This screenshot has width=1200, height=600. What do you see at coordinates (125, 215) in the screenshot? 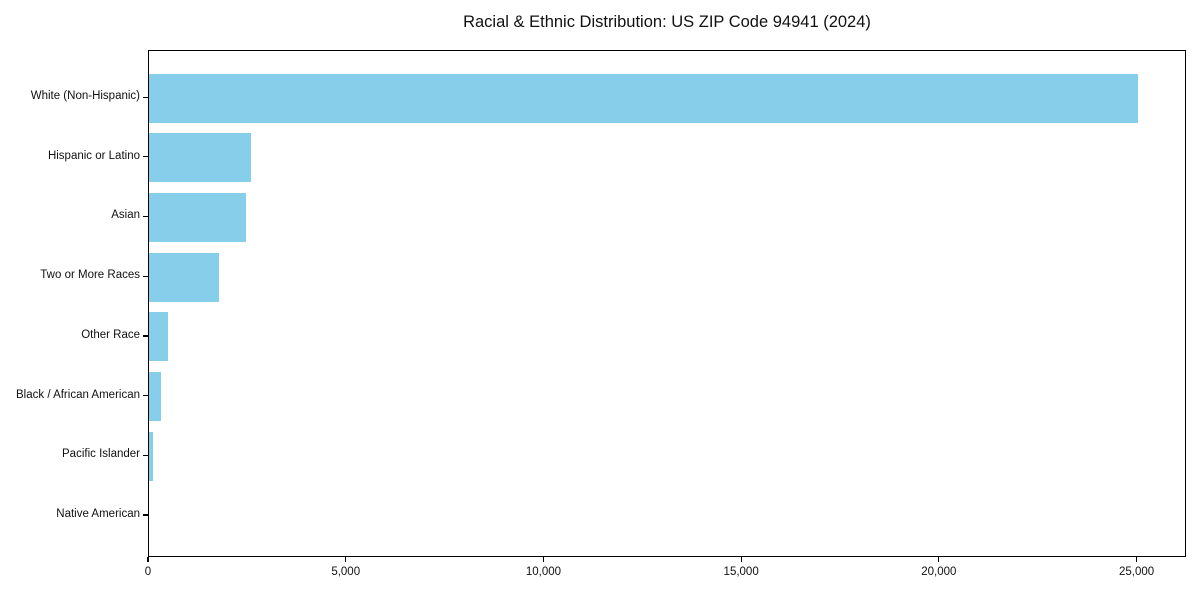
I see `y-axis-label: Asian` at bounding box center [125, 215].